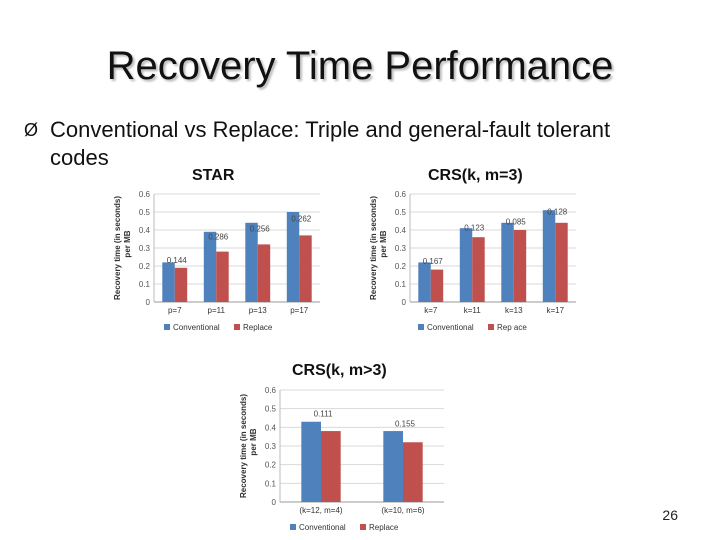 The height and width of the screenshot is (540, 720). Describe the element at coordinates (402, 510) in the screenshot. I see `x-tick-label: (k=10, m=6)` at that location.